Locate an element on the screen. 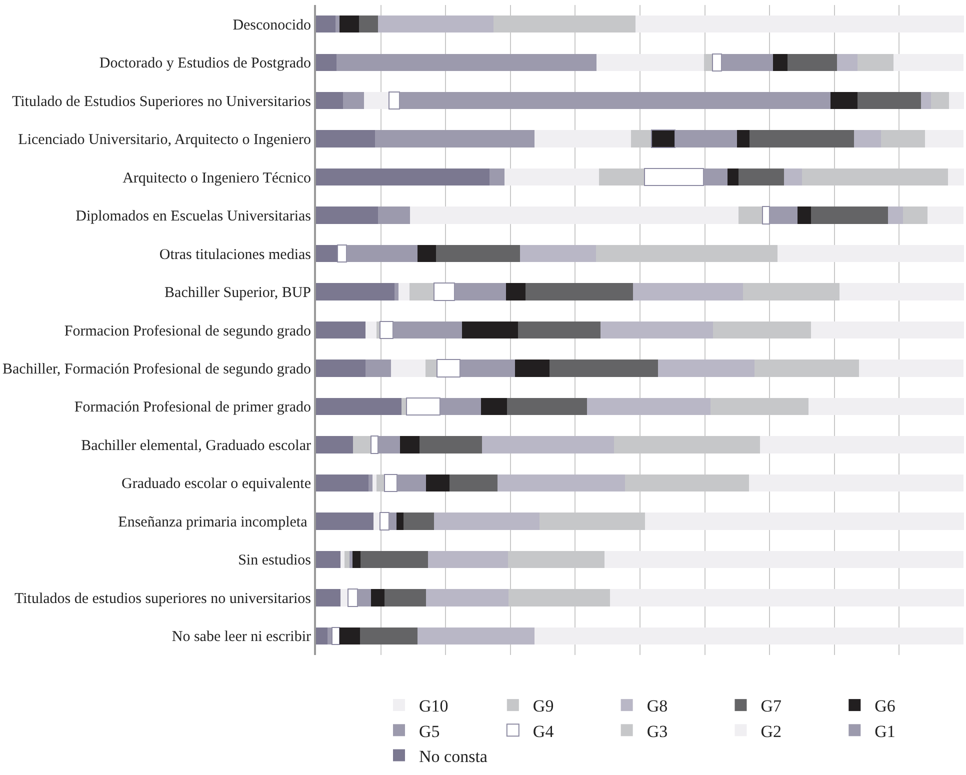 The height and width of the screenshot is (775, 966). y-tick-label: Bachiller Superior, BUP is located at coordinates (237, 293).